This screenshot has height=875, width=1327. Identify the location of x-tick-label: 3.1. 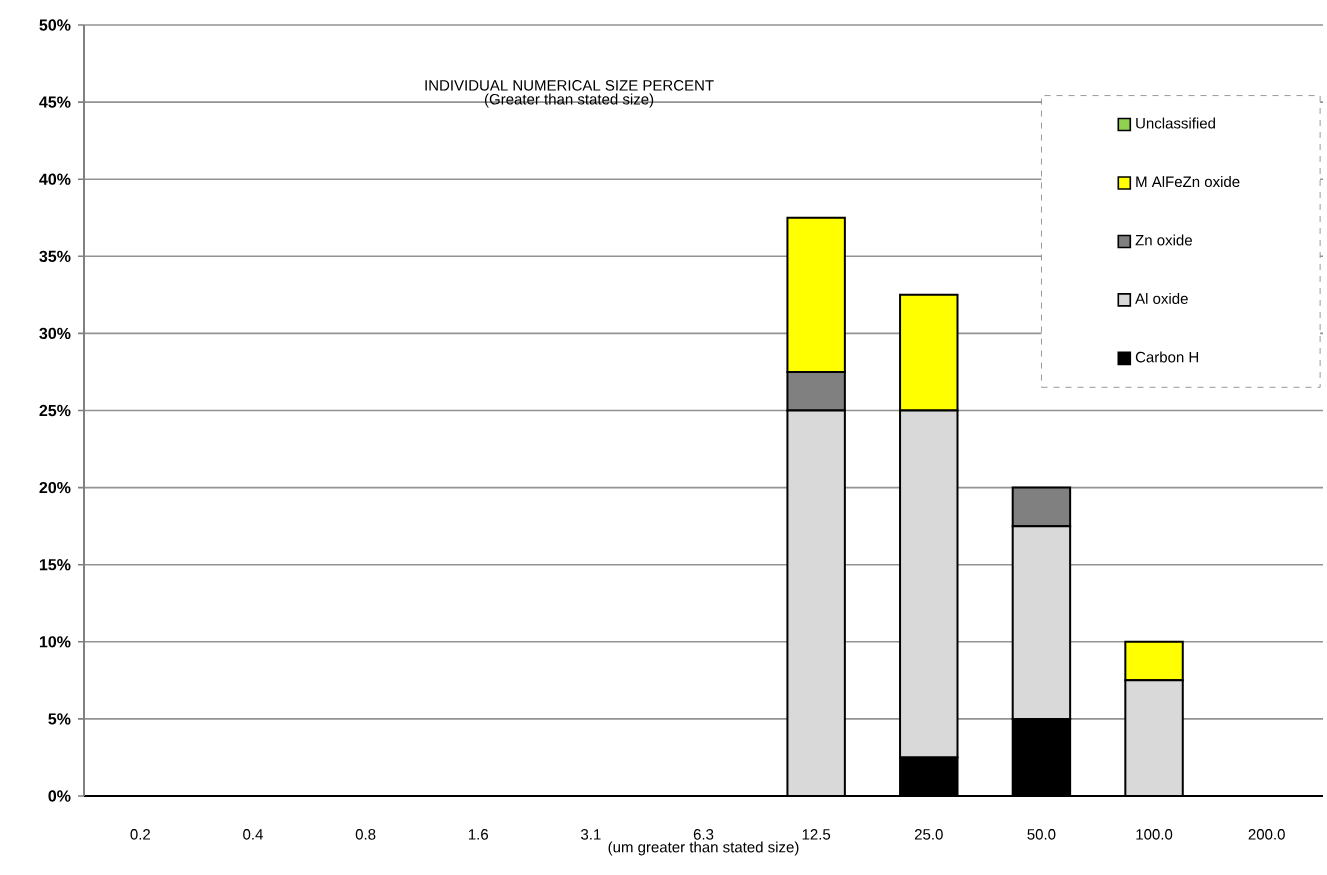
(591, 834).